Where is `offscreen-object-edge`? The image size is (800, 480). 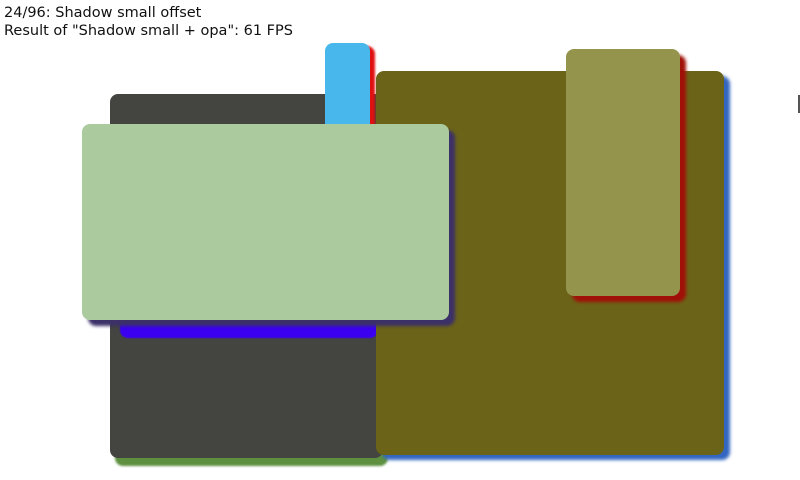
offscreen-object-edge is located at coordinates (799, 104).